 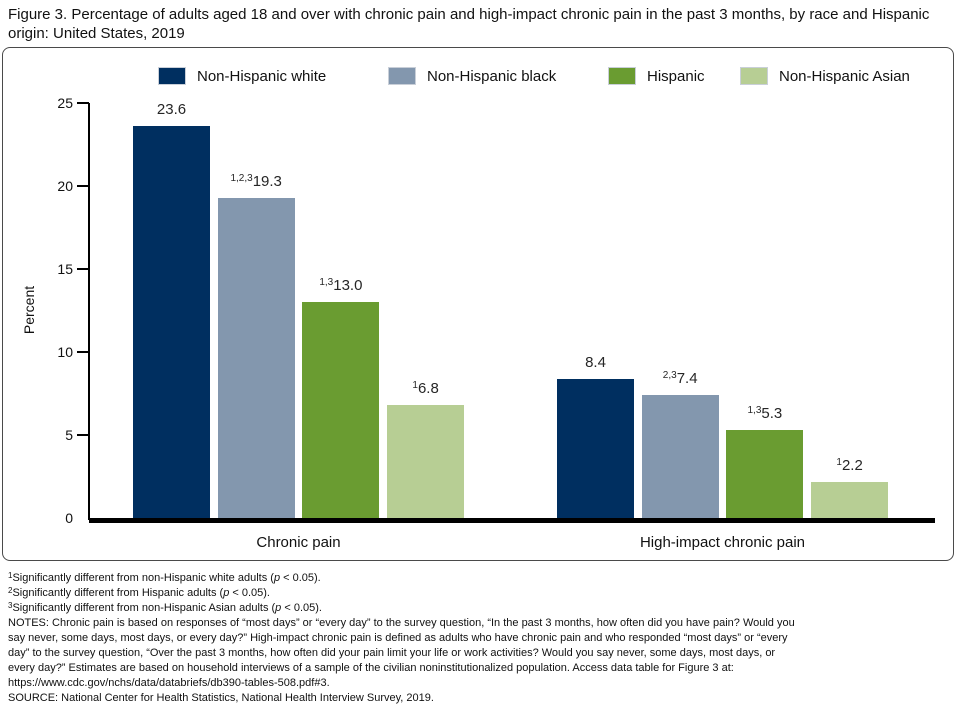 I want to click on bar-value-label: 16.8, so click(x=426, y=388).